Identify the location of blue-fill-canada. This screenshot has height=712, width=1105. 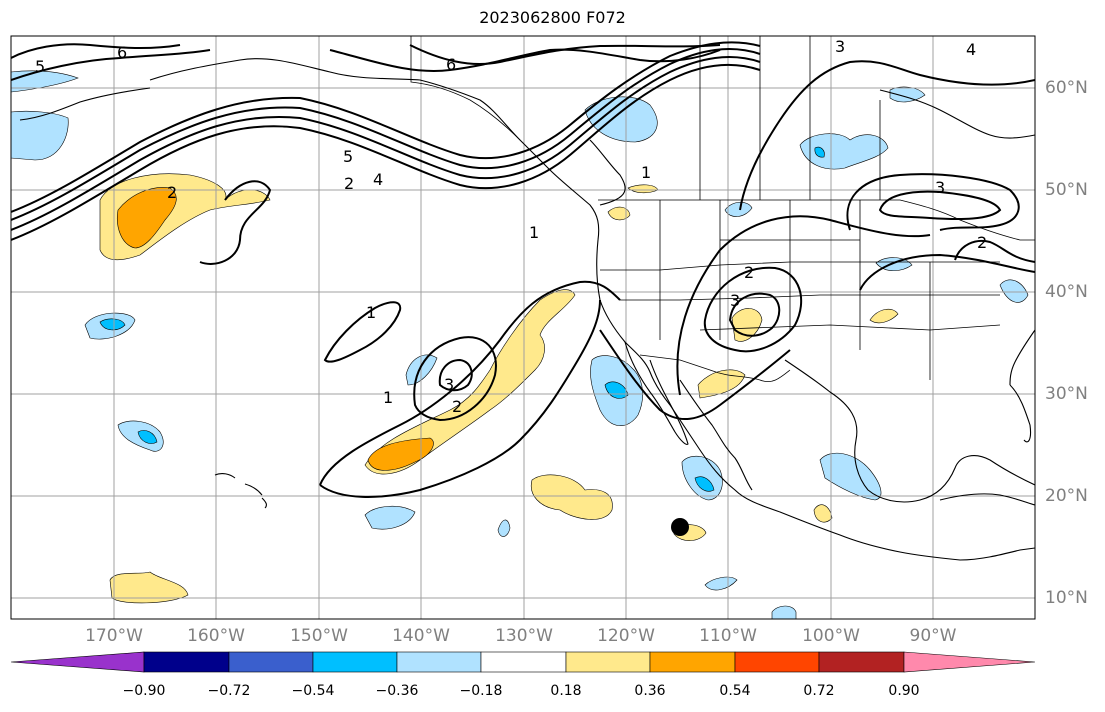
(844, 151).